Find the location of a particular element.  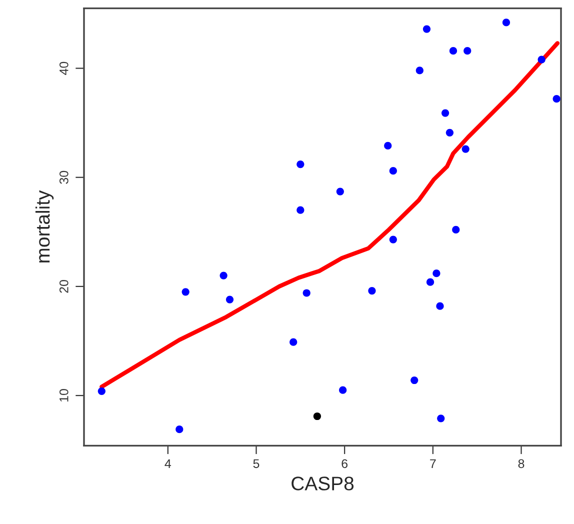

y-axis-title: mortality is located at coordinates (44, 226).